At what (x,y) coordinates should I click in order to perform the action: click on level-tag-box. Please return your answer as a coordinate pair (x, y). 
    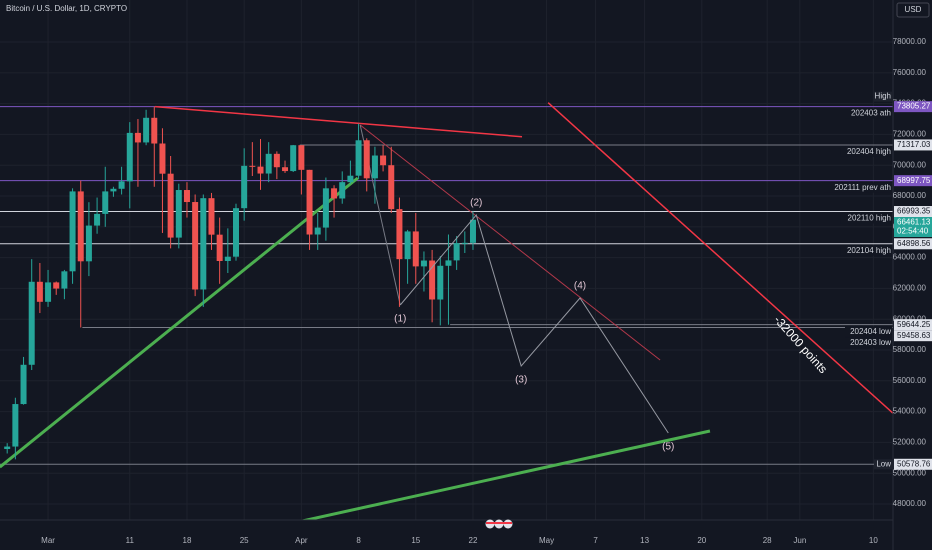
    Looking at the image, I should click on (883, 96).